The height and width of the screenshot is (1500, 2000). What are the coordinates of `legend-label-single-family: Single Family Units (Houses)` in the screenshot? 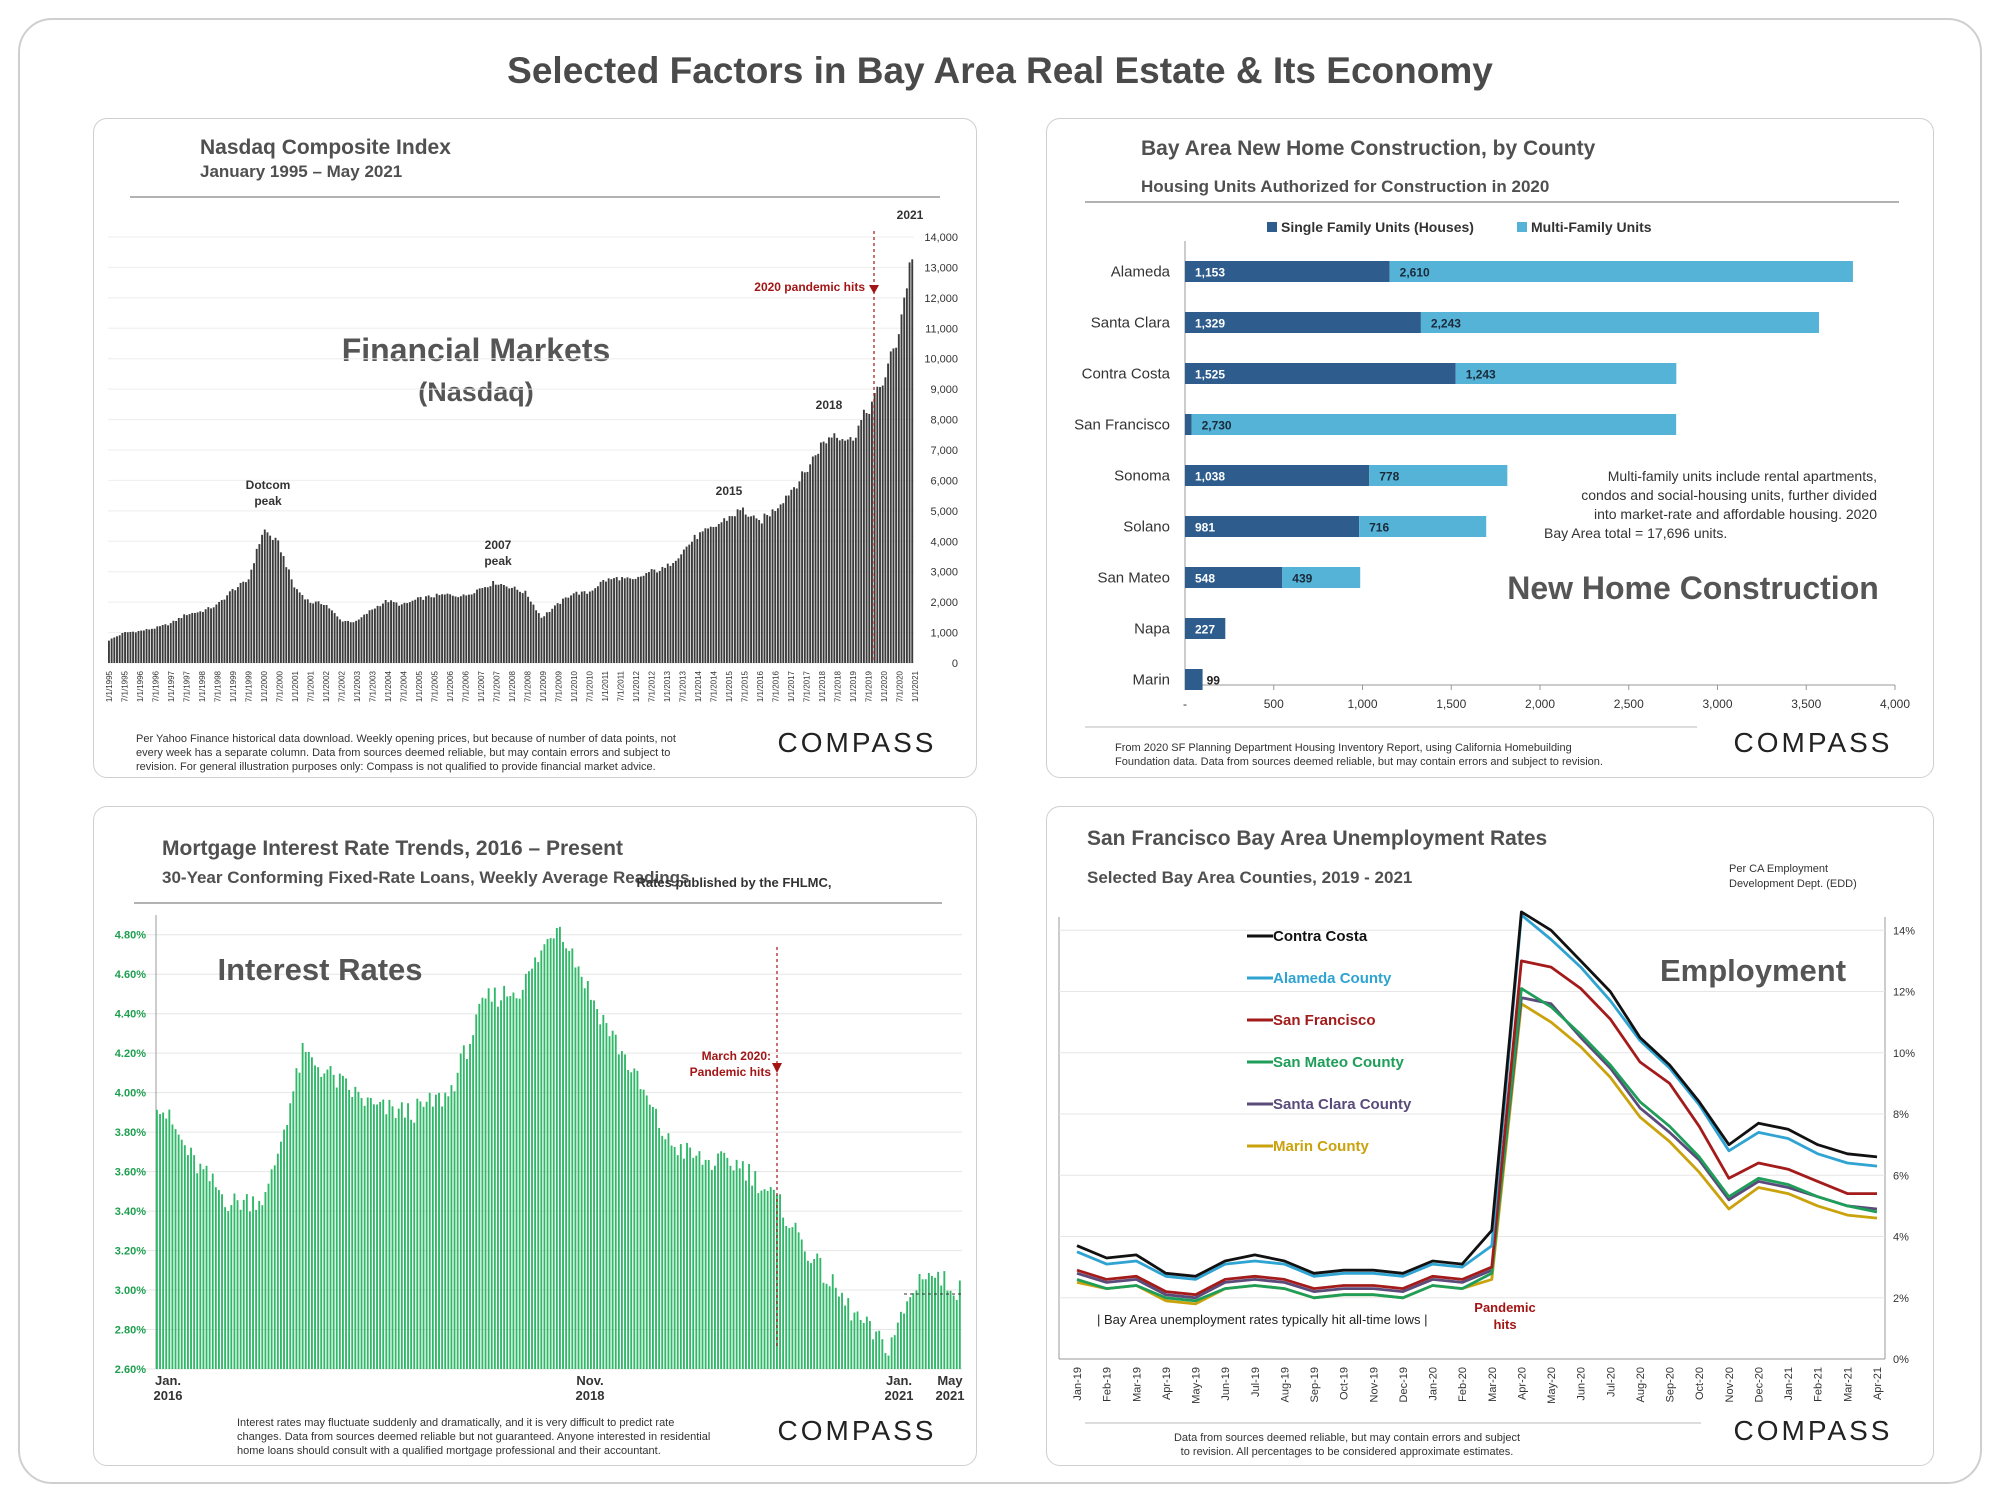 It's located at (1377, 227).